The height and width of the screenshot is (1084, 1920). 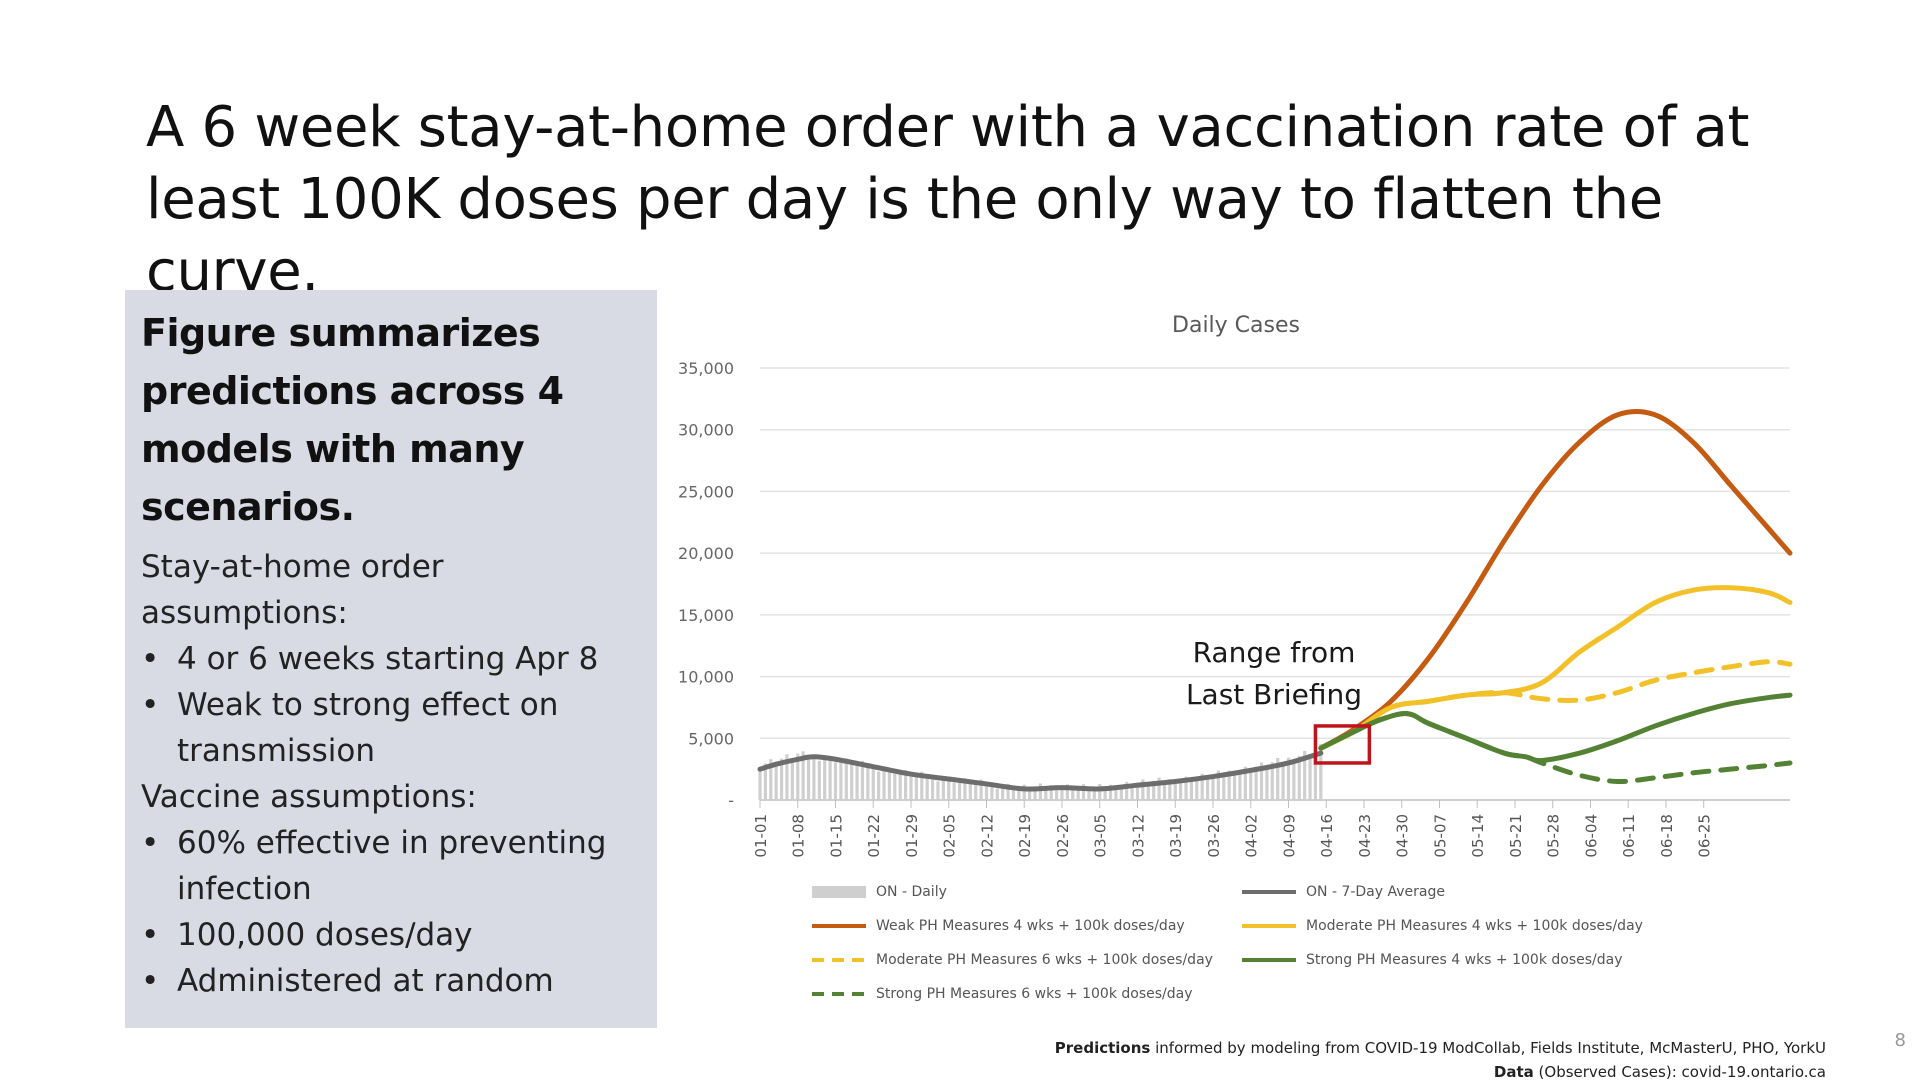 I want to click on x-tick-label: 05-07, so click(x=1440, y=836).